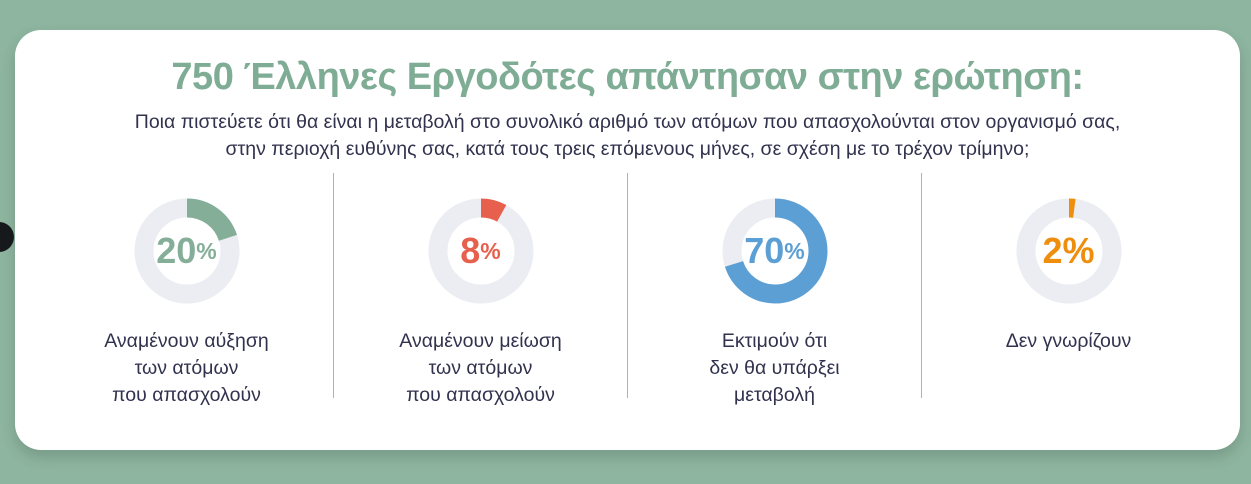 This screenshot has height=484, width=1251. What do you see at coordinates (7, 237) in the screenshot?
I see `carousel-arrow-partial` at bounding box center [7, 237].